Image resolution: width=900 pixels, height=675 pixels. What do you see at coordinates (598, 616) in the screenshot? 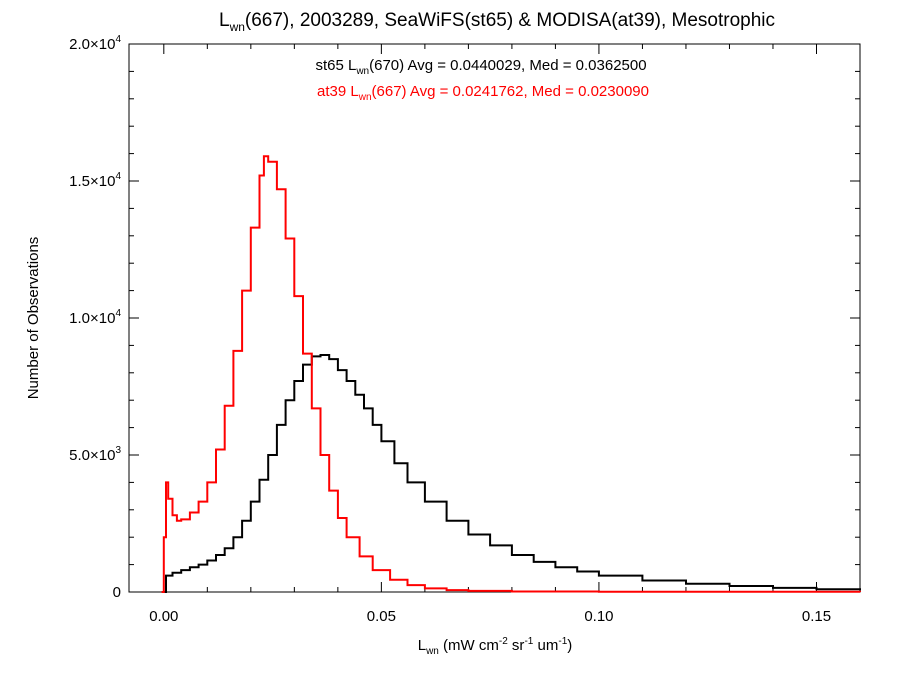
I see `x-tick-label: 0.10` at bounding box center [598, 616].